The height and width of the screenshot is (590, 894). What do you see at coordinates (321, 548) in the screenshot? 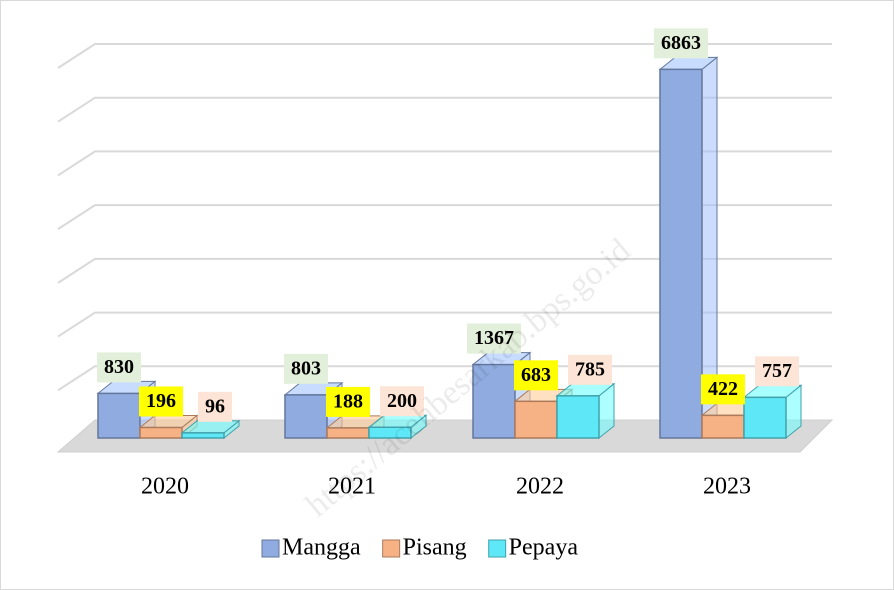
I see `legend-label: Mangga` at bounding box center [321, 548].